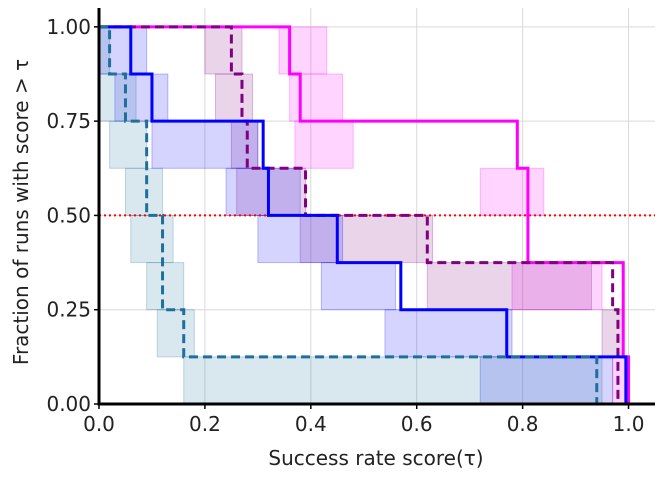 This screenshot has height=479, width=665. Describe the element at coordinates (68, 310) in the screenshot. I see `y-tick-label-1: 0.25` at that location.